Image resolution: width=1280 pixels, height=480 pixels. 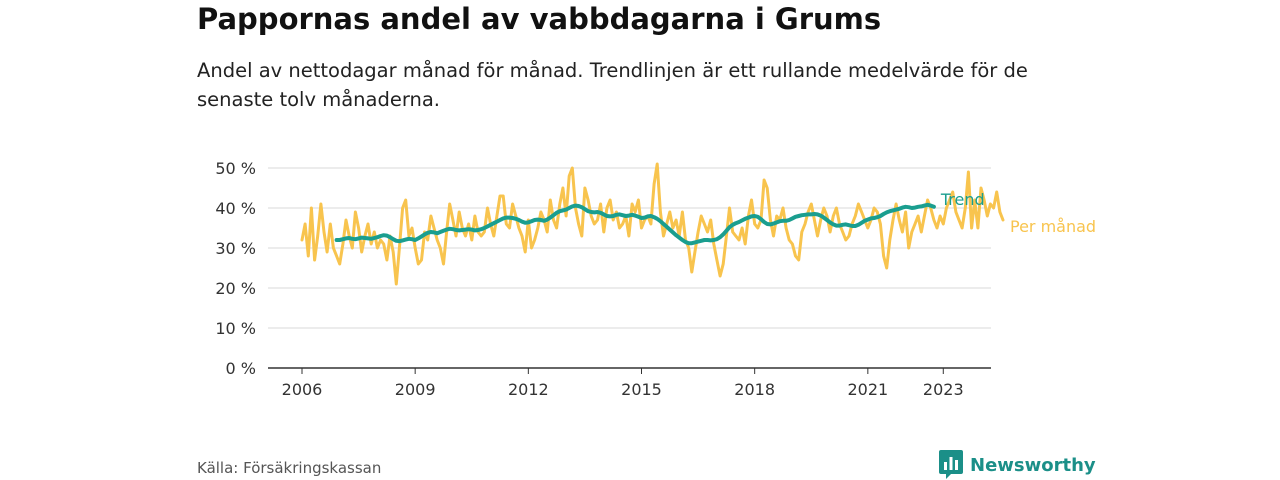 I want to click on series-label: Trend, so click(x=962, y=199).